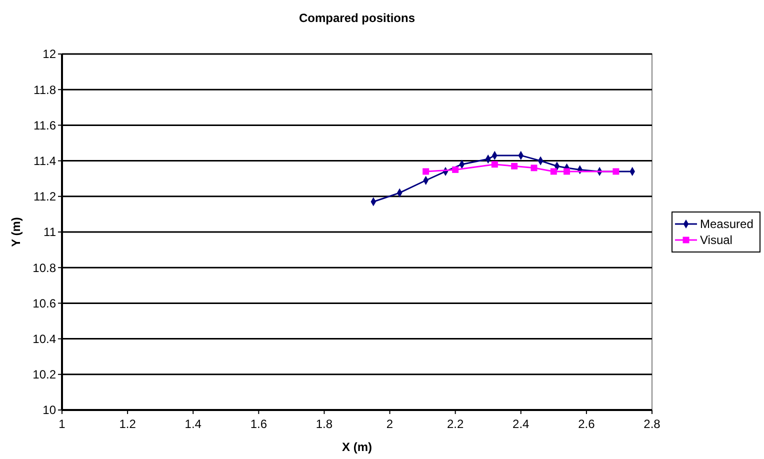 The width and height of the screenshot is (764, 459). I want to click on x-tick-label: 1, so click(62, 424).